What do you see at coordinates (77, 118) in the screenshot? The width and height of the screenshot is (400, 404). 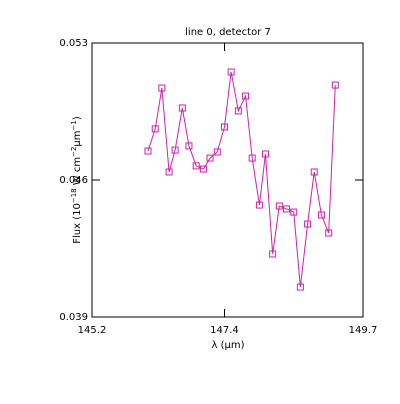 I see `y-label-part: )` at bounding box center [77, 118].